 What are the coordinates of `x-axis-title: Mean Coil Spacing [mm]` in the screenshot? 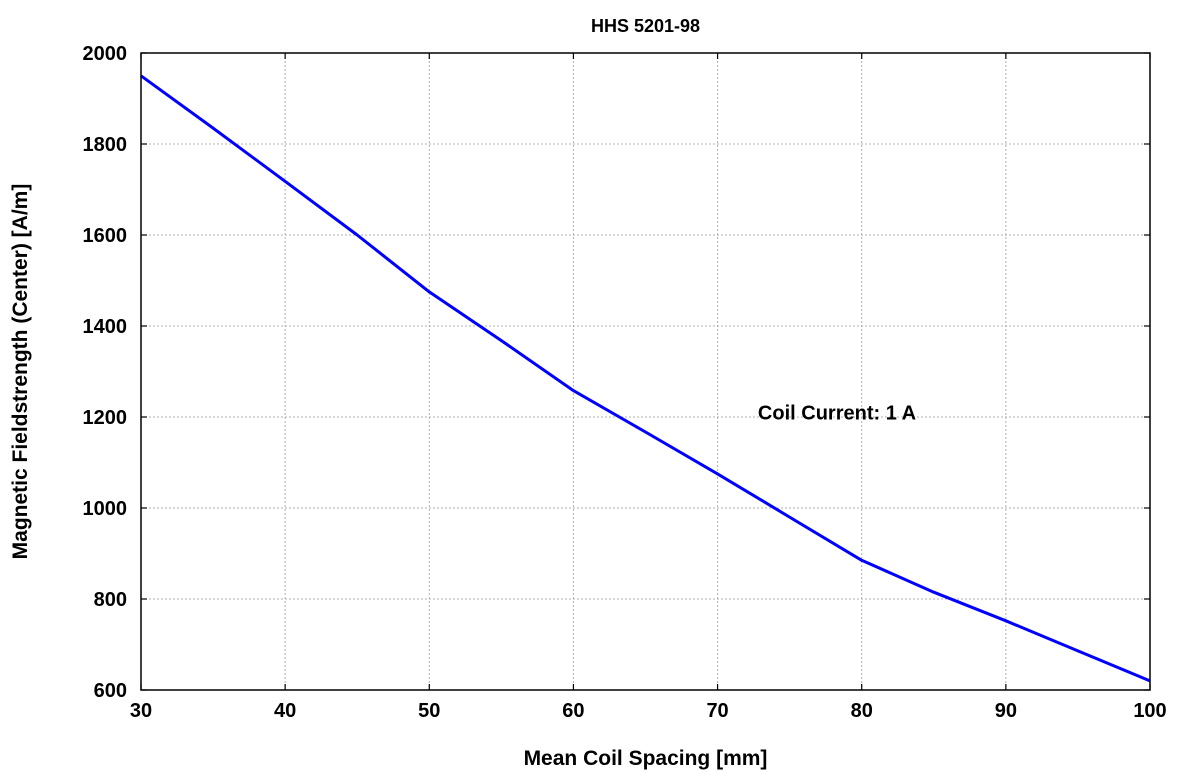 It's located at (646, 758).